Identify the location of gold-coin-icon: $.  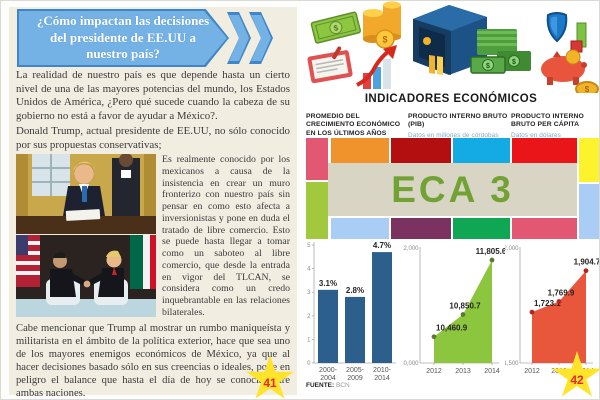
(587, 87).